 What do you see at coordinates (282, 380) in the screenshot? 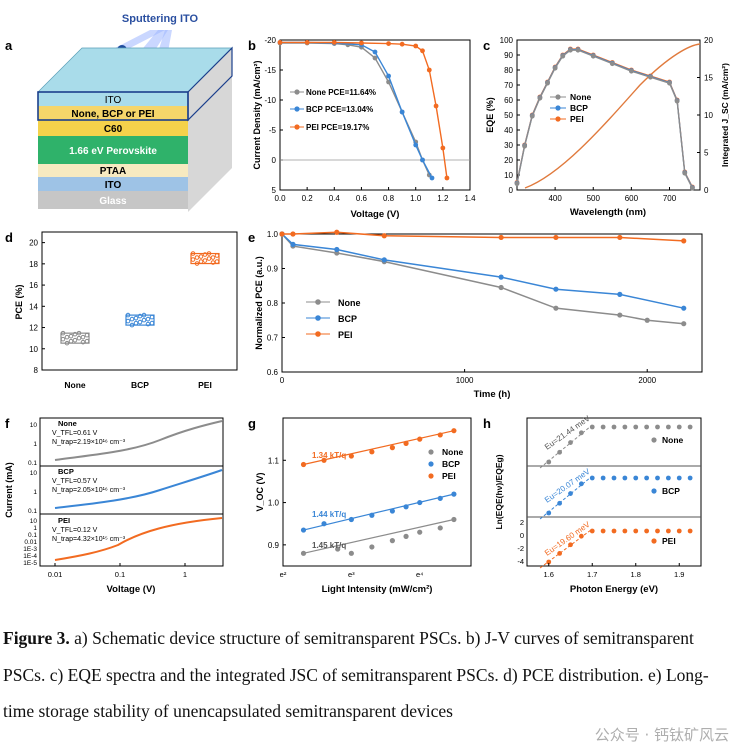
I see `e-xtick-label: 0` at bounding box center [282, 380].